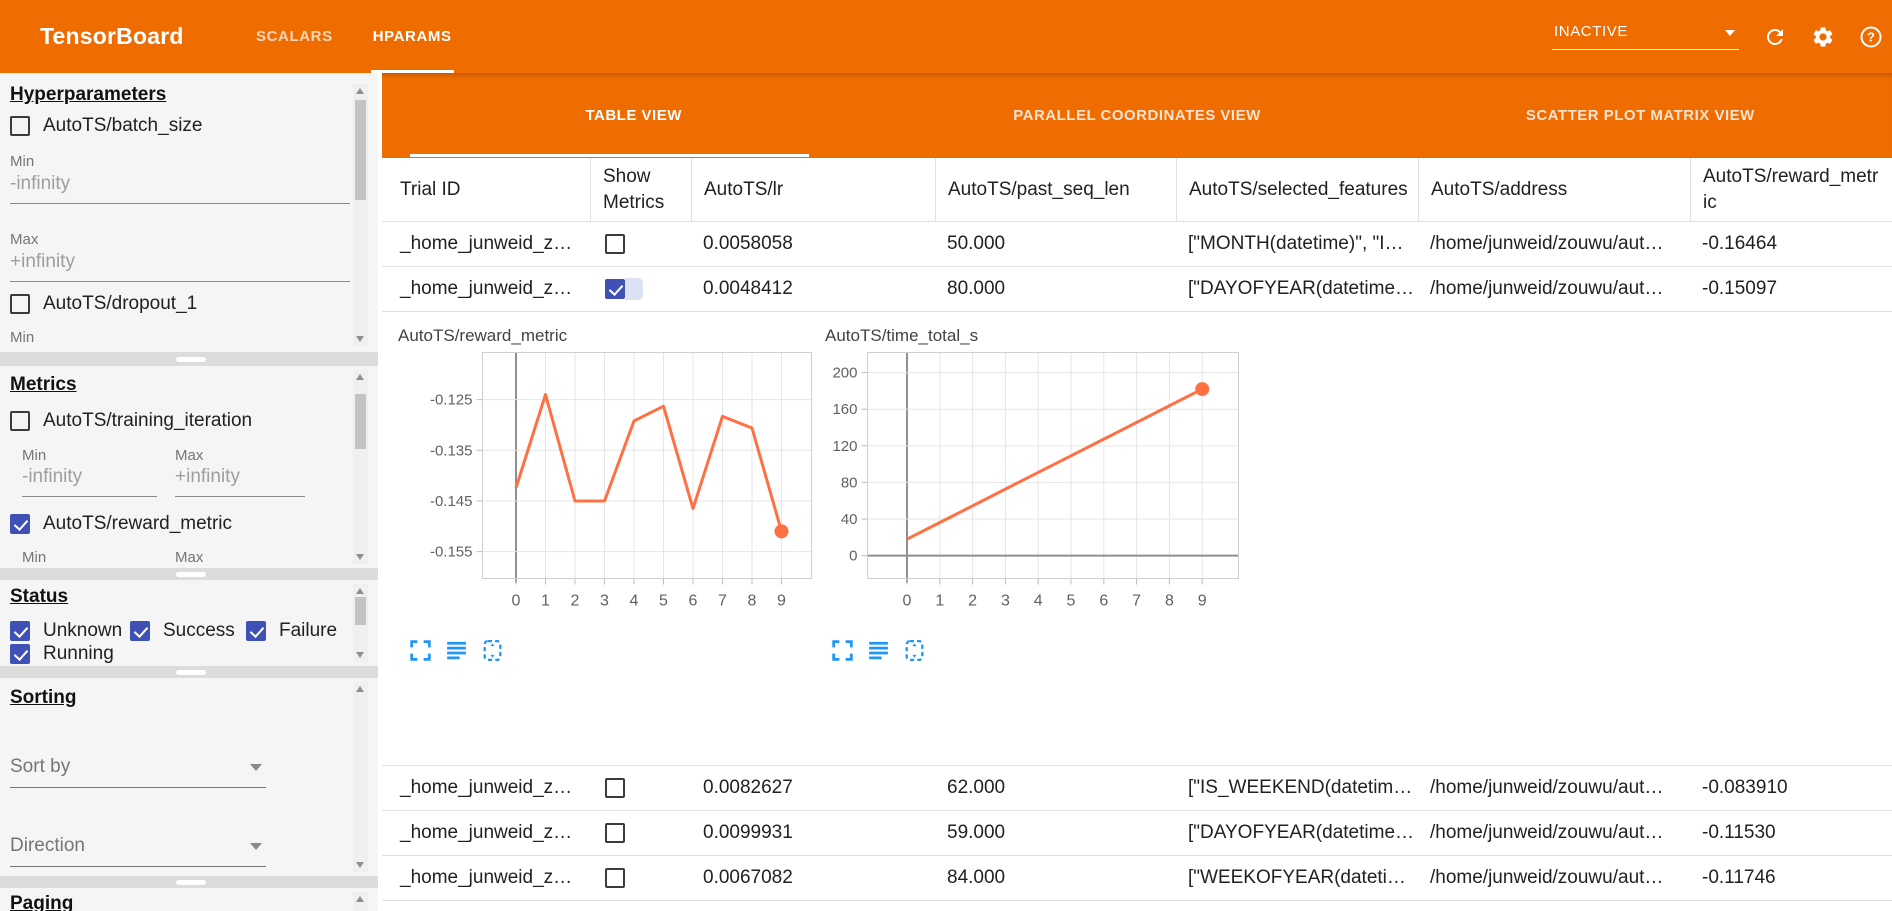 The height and width of the screenshot is (911, 1892). I want to click on section-paging: Paging, so click(189, 899).